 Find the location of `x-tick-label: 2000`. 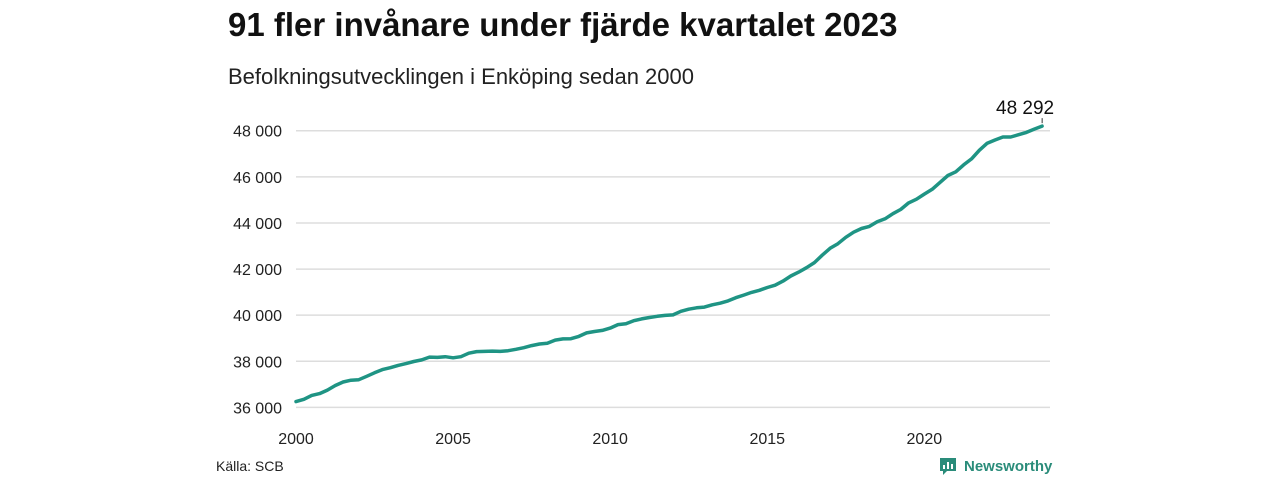

x-tick-label: 2000 is located at coordinates (296, 439).